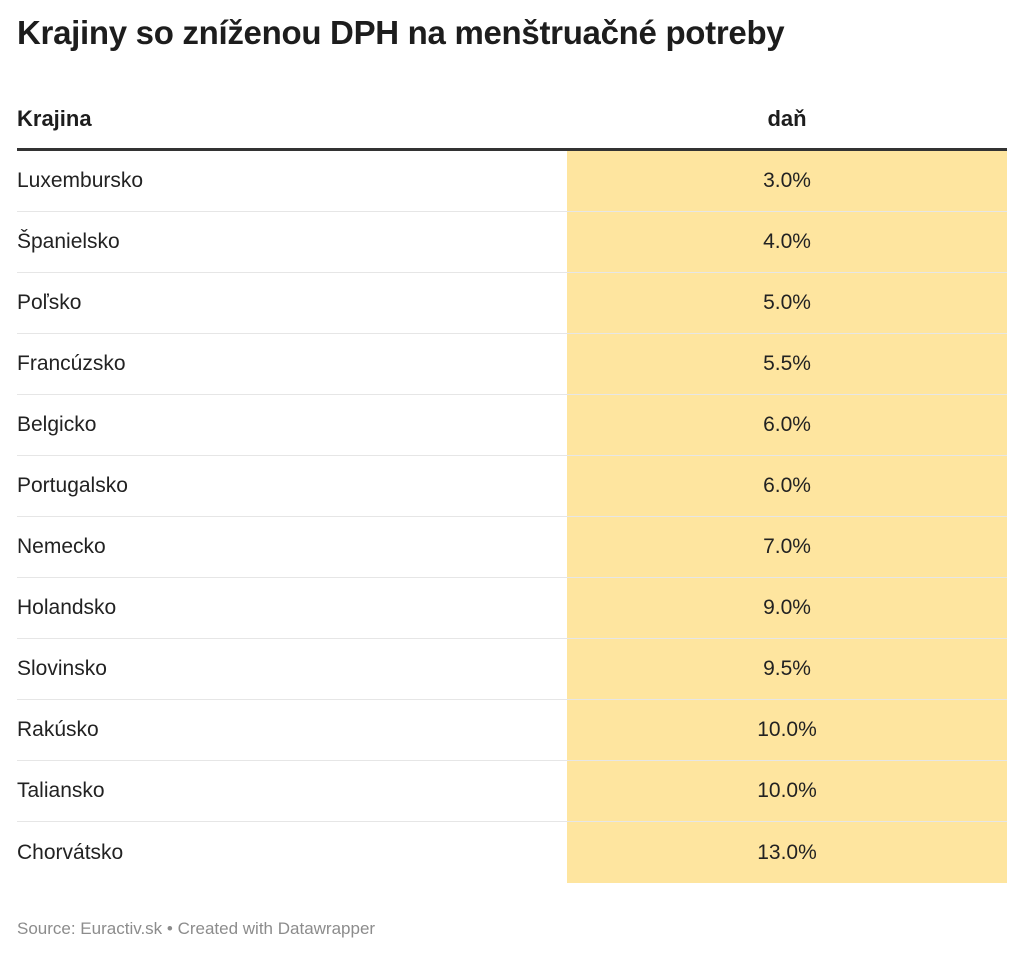 The height and width of the screenshot is (958, 1024). I want to click on table-row: Poľsko 5.0%, so click(512, 303).